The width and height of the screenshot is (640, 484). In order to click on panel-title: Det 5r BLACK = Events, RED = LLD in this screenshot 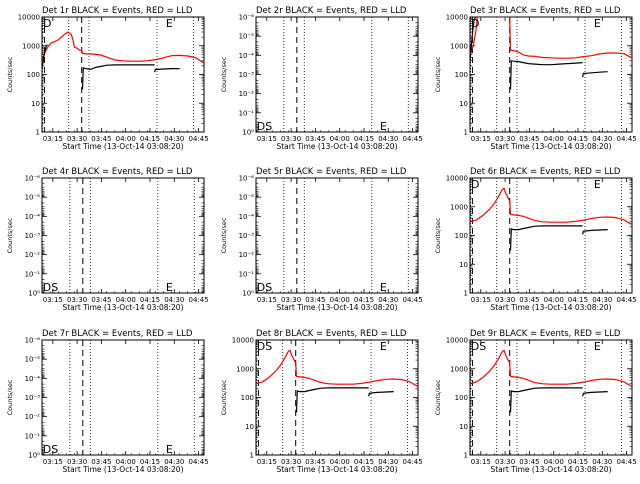, I will do `click(331, 172)`.